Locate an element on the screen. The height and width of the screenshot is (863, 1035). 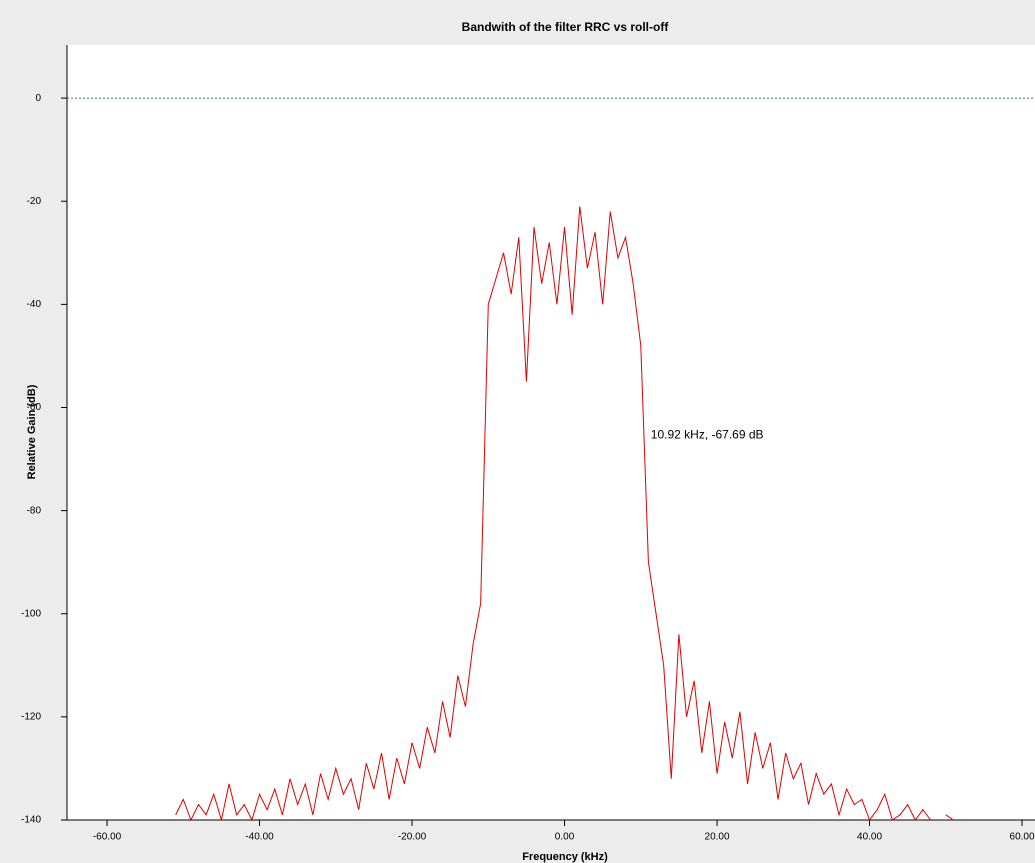
y-tick-label: -40 is located at coordinates (34, 304).